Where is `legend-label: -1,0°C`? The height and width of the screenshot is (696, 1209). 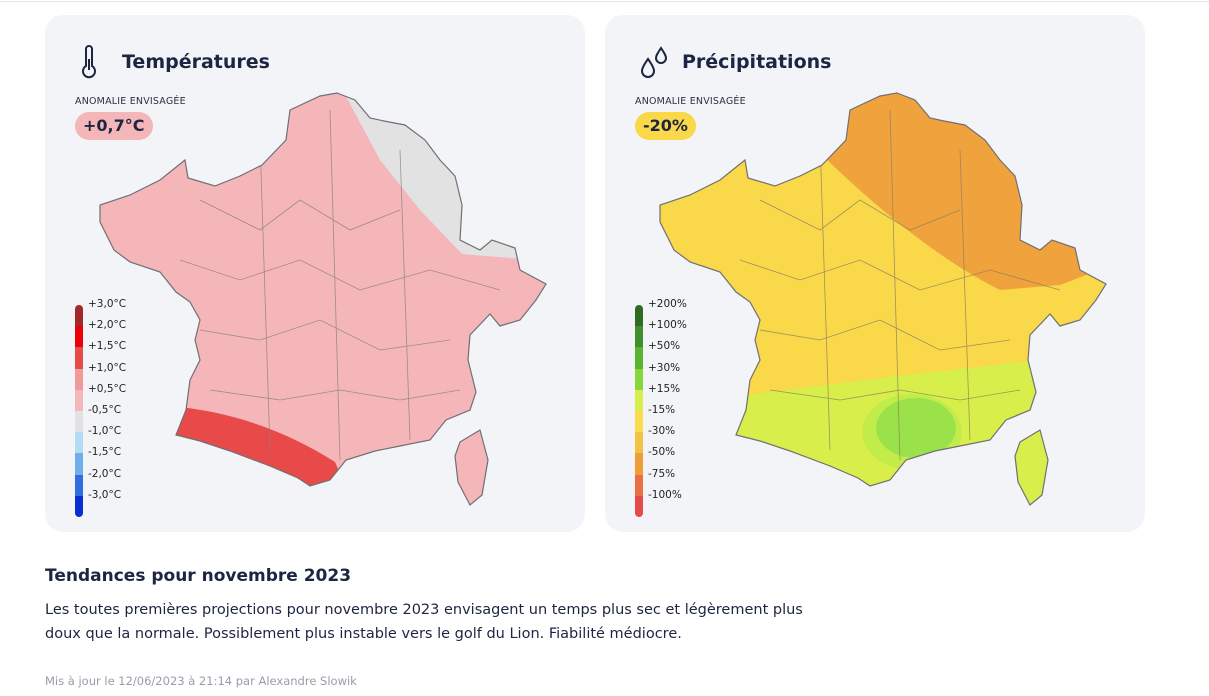
legend-label: -1,0°C is located at coordinates (105, 431).